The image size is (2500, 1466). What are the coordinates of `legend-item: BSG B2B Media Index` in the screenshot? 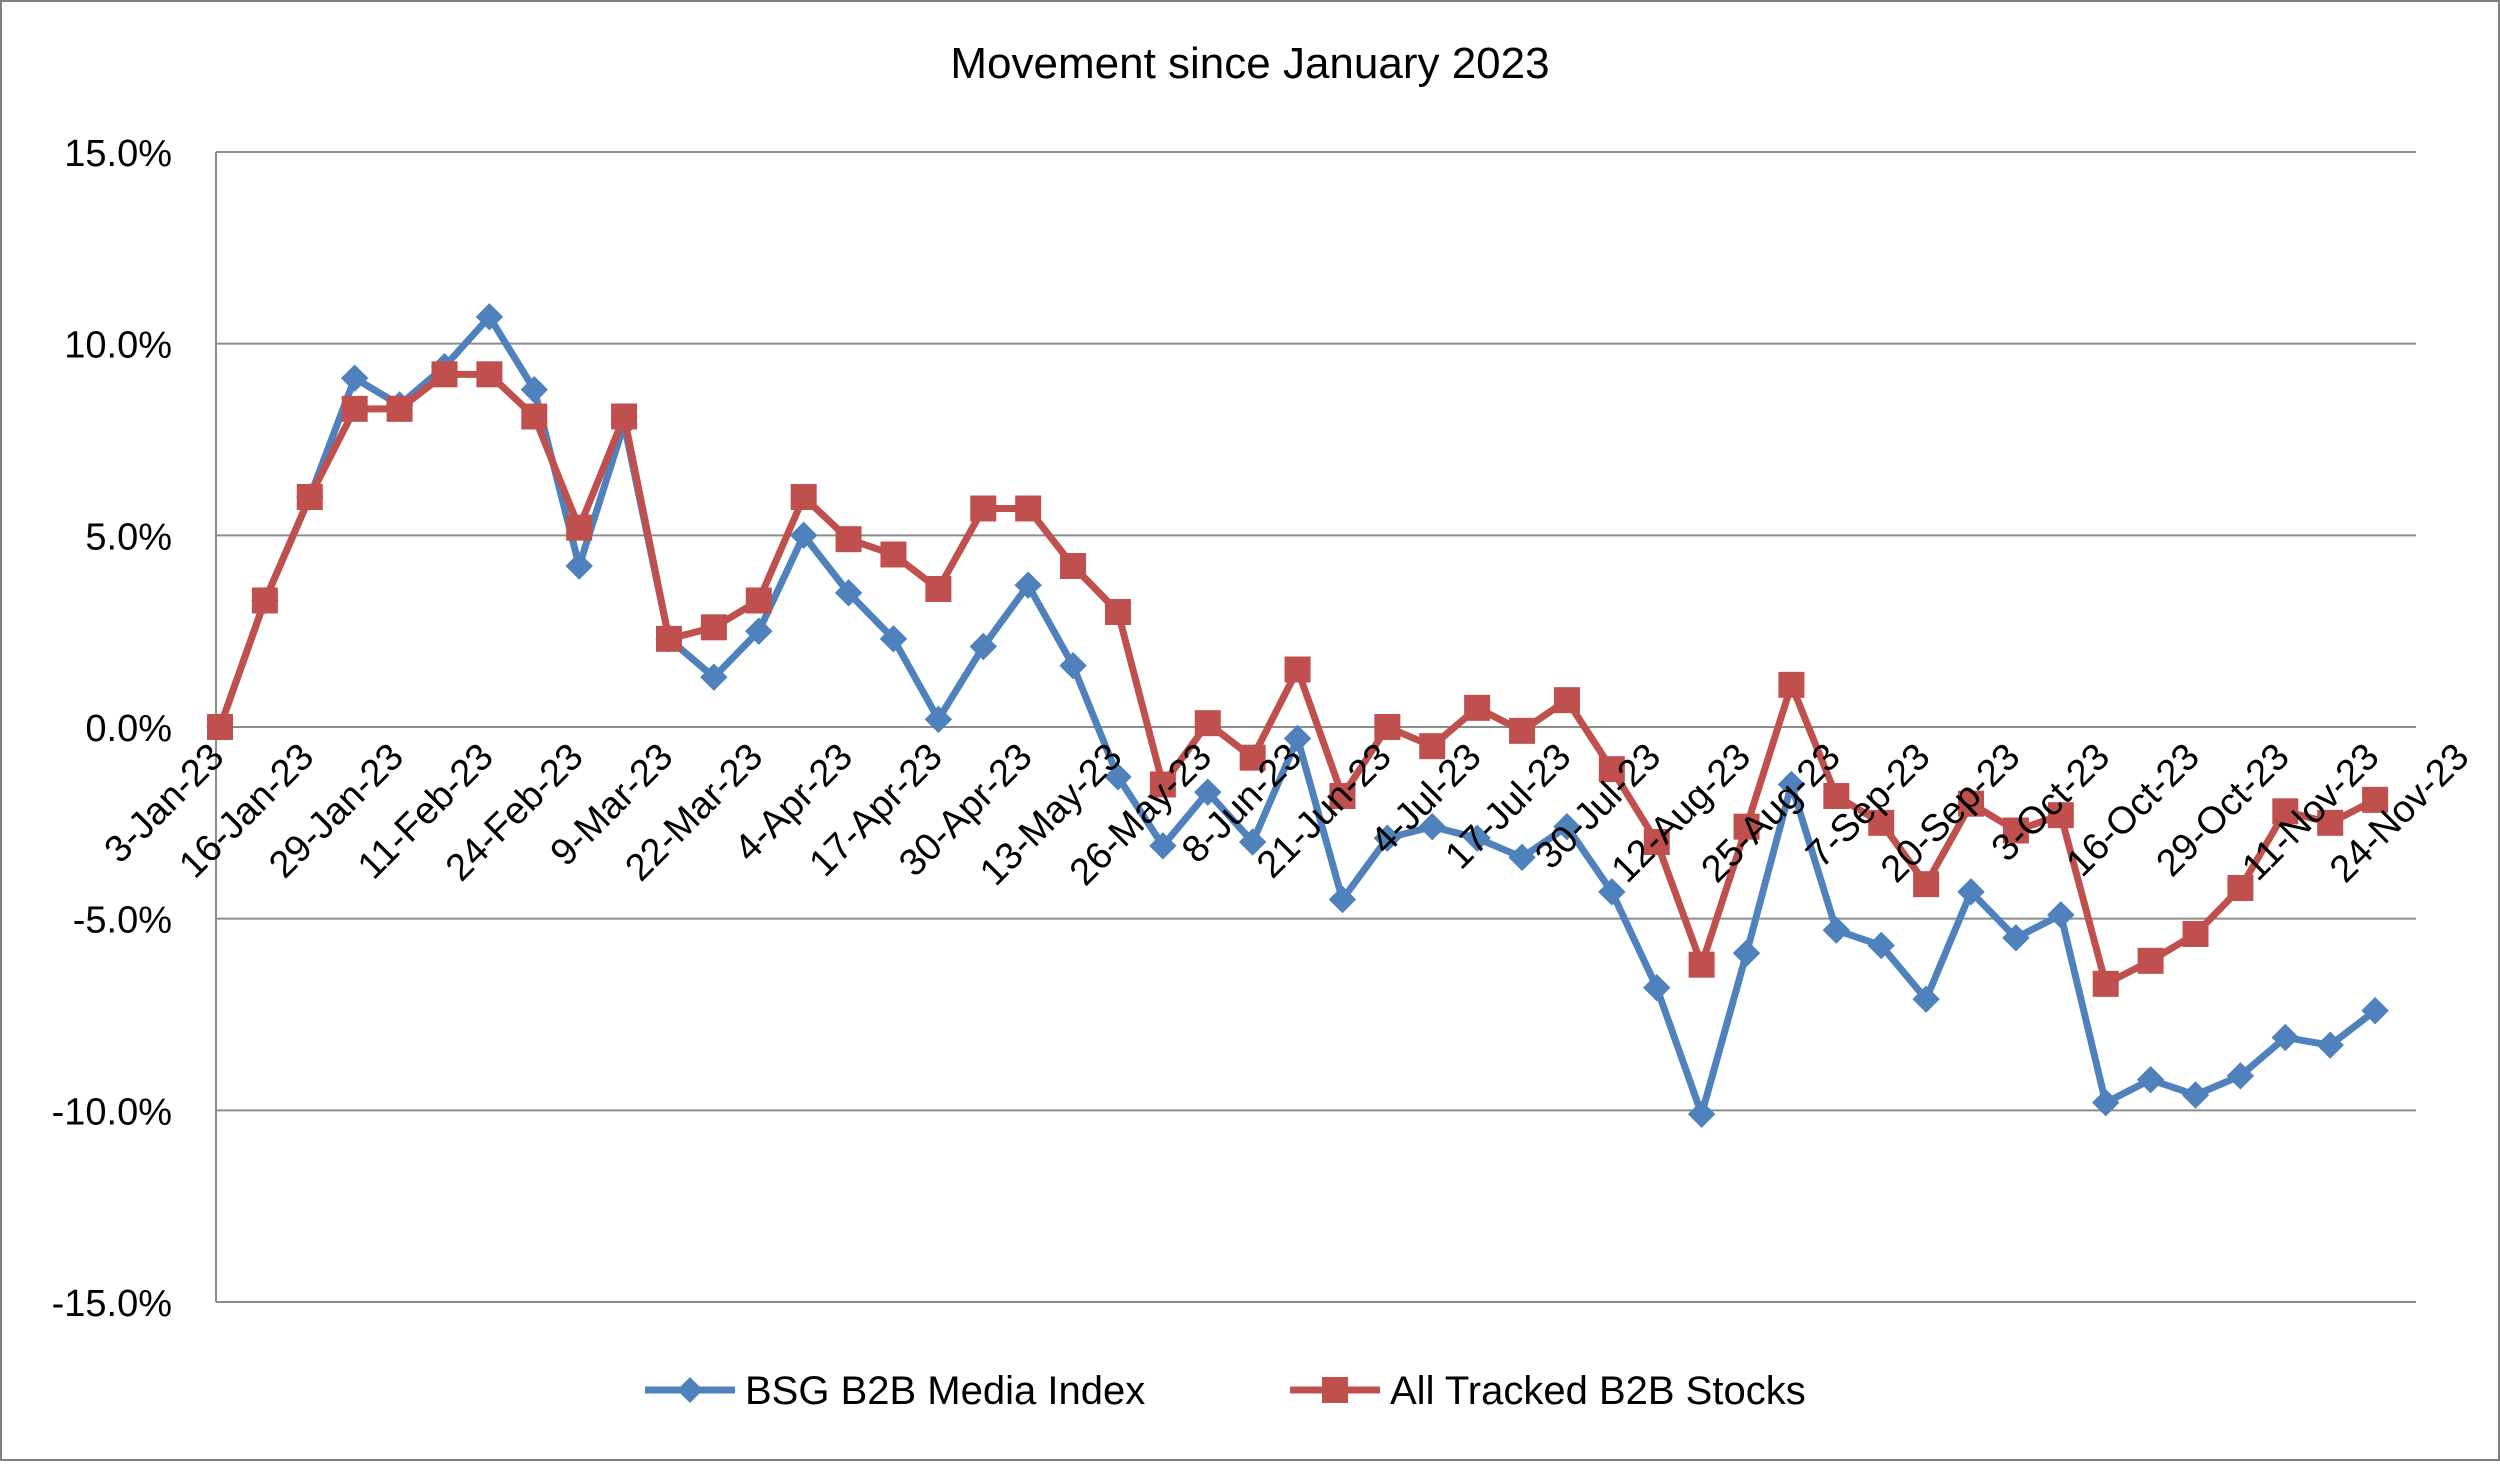 It's located at (895, 1391).